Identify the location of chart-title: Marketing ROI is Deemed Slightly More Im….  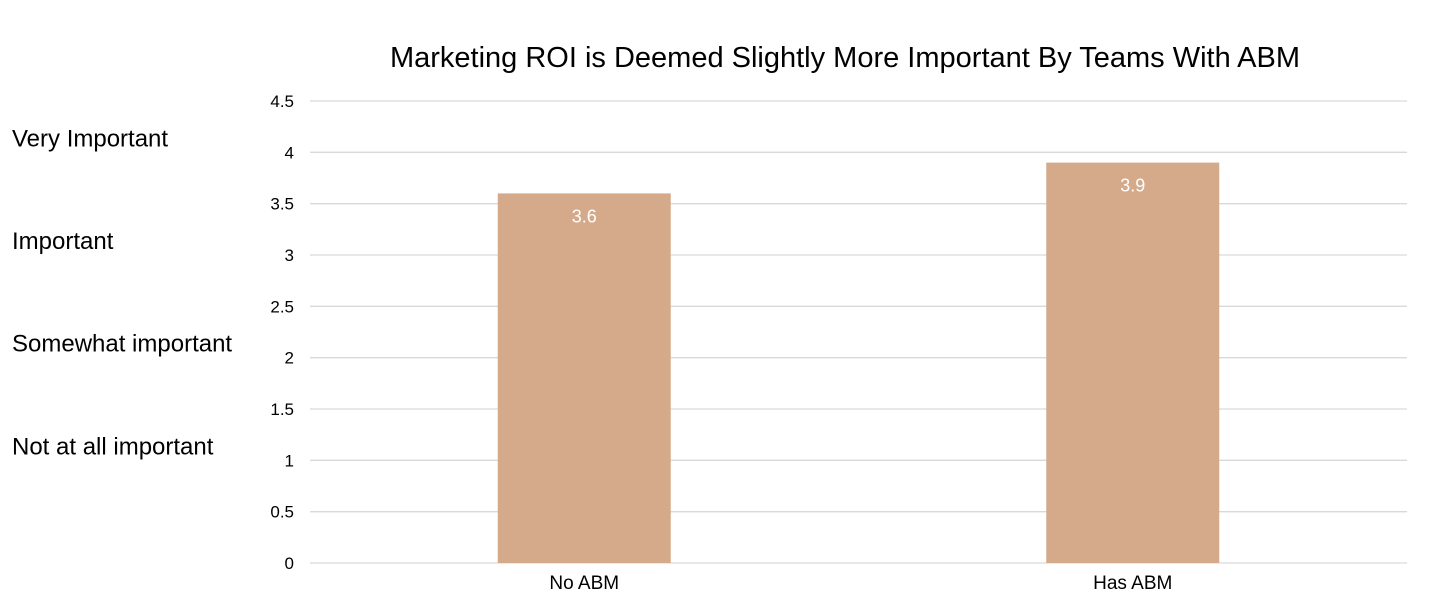
(845, 58).